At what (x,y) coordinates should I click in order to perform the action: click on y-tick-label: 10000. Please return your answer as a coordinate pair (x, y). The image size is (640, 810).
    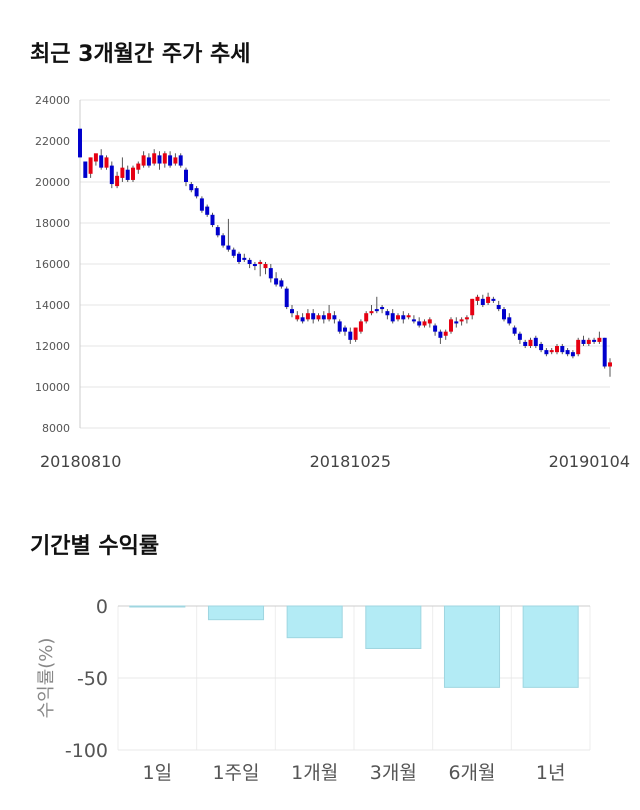
    Looking at the image, I should click on (52, 387).